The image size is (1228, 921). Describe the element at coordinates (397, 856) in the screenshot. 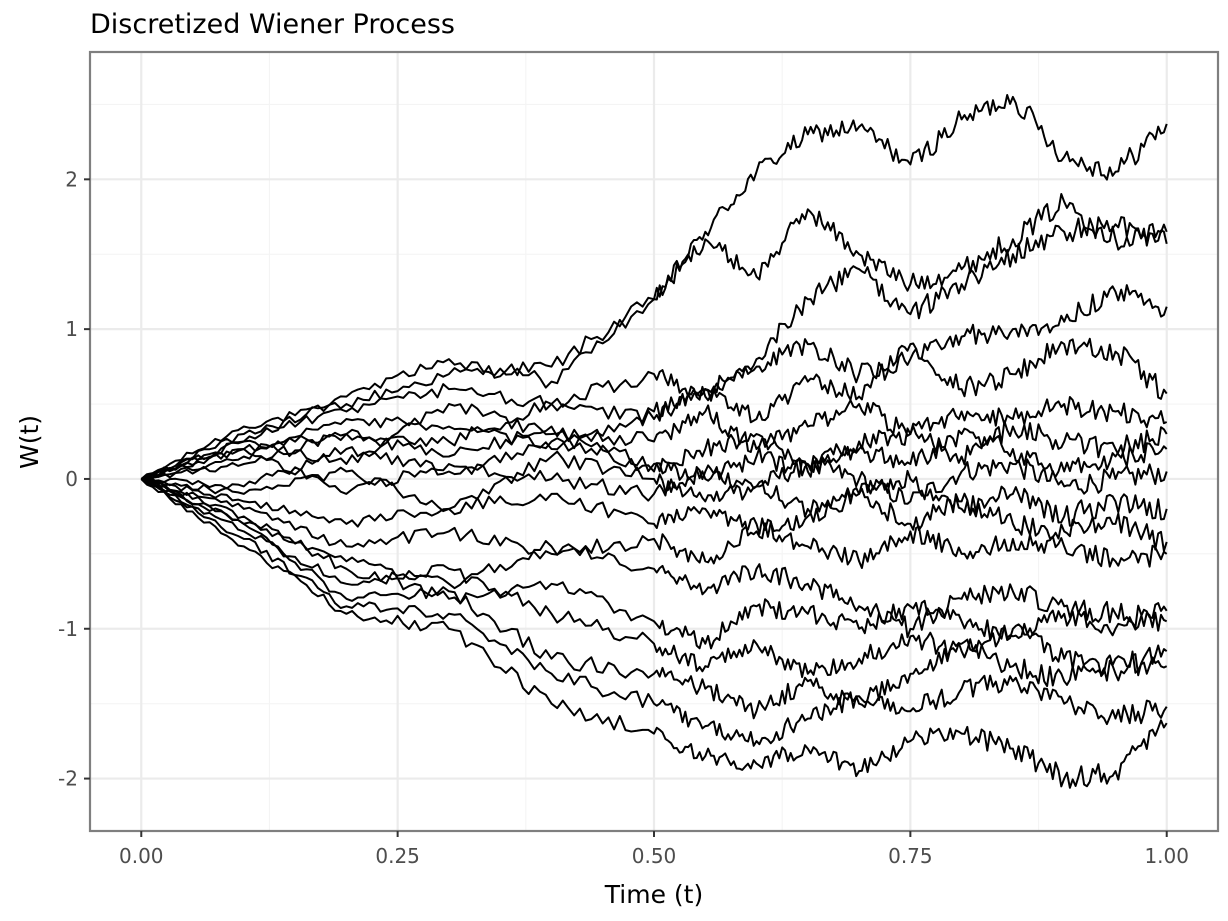

I see `x-tick-label: 0.25` at that location.